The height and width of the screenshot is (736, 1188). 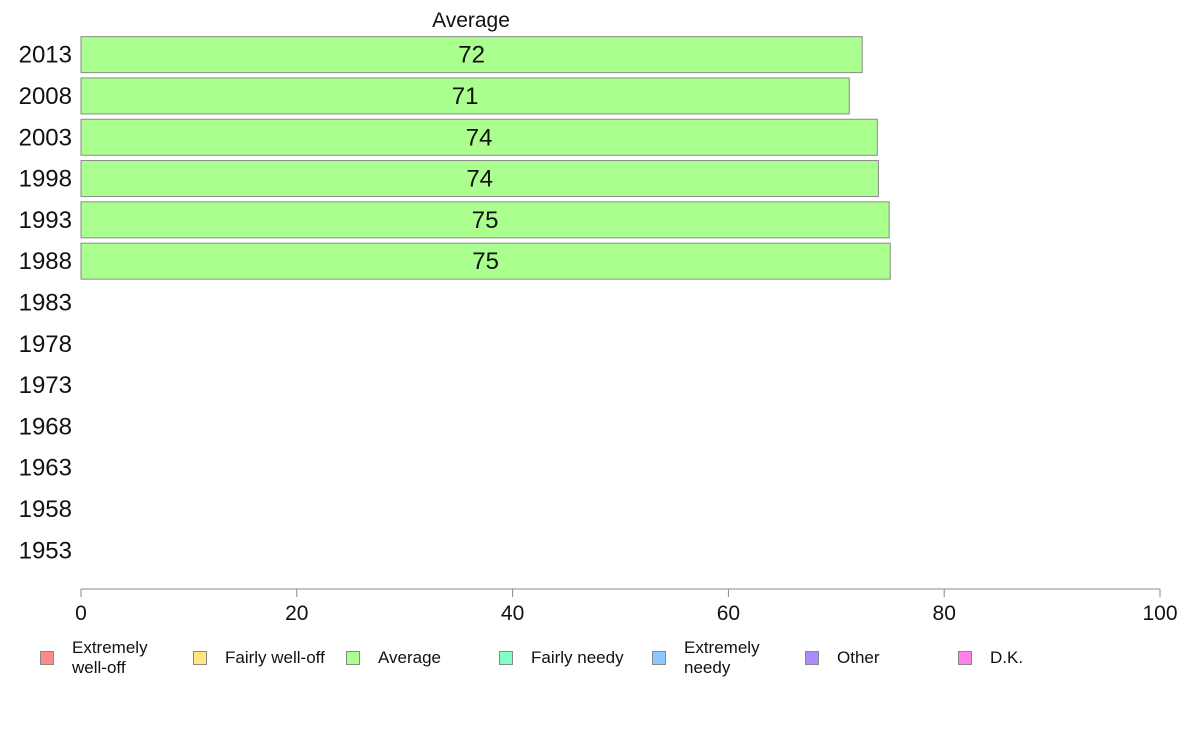 What do you see at coordinates (45, 426) in the screenshot?
I see `category-label: 1968` at bounding box center [45, 426].